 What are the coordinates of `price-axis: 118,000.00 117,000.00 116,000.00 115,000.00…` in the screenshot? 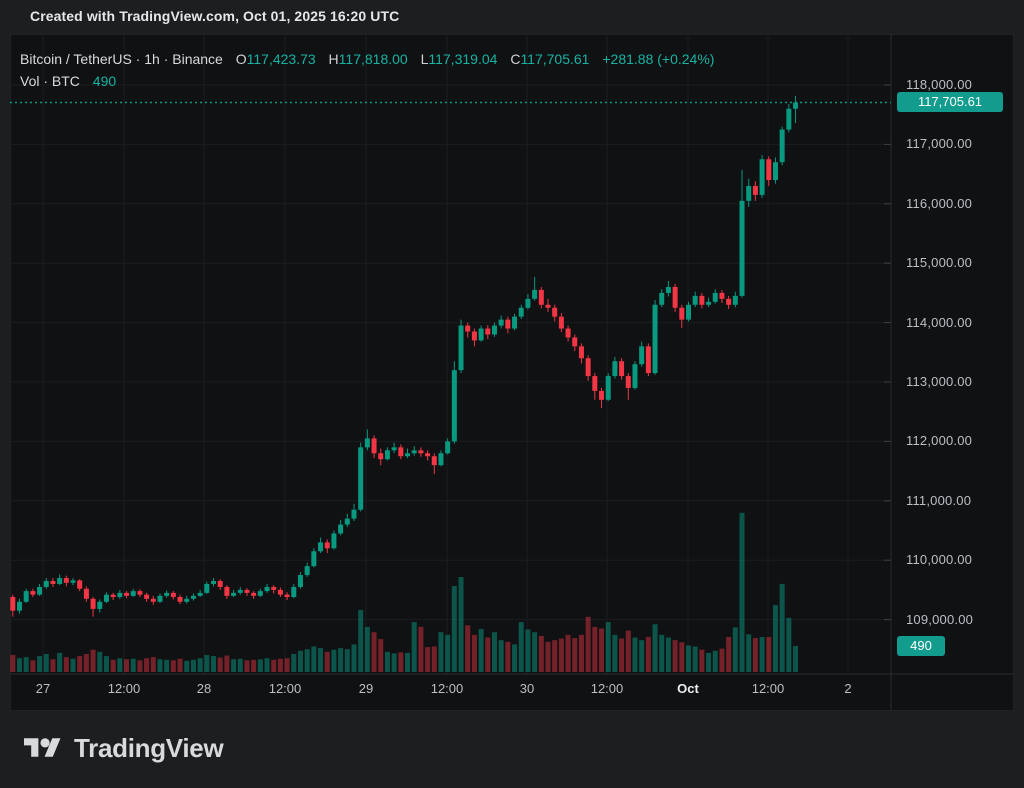 It's located at (952, 354).